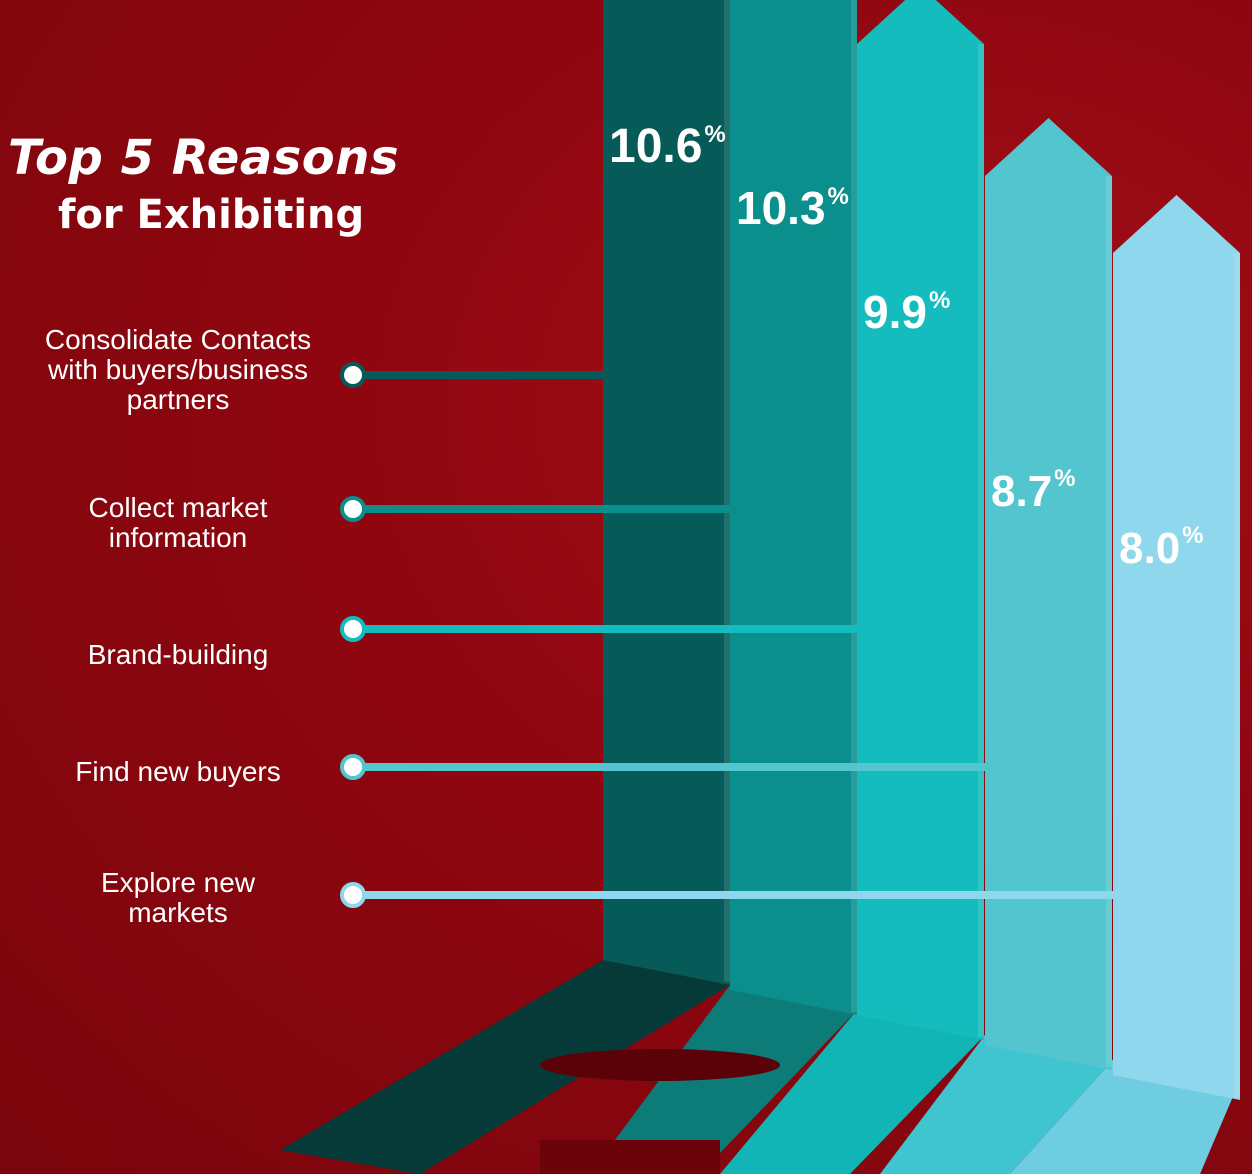  I want to click on chart-title: Top 5 Reasons, so click(204, 158).